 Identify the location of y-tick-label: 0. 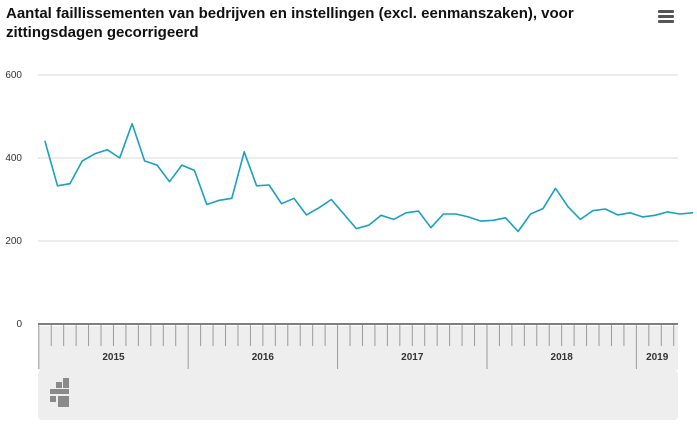
(19, 324).